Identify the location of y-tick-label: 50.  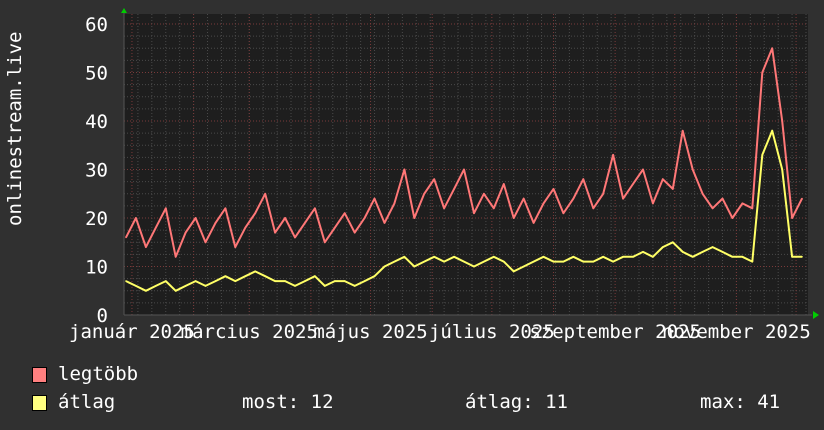
(96, 74).